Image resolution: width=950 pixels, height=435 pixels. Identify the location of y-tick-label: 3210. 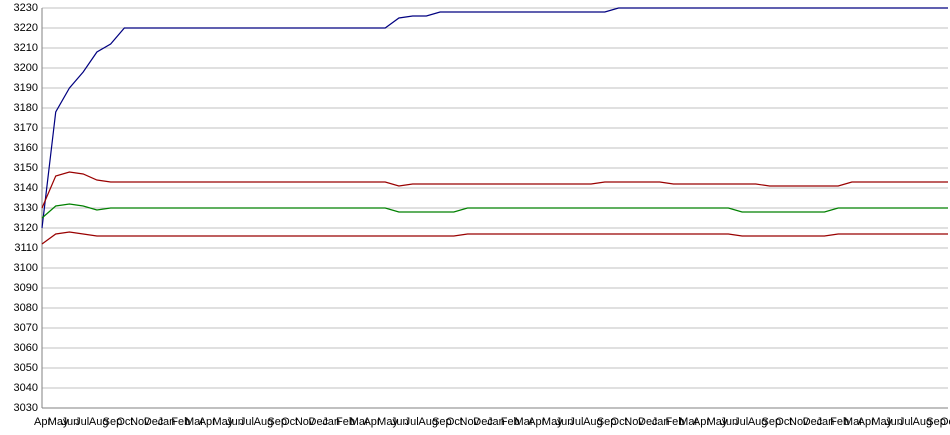
(26, 48).